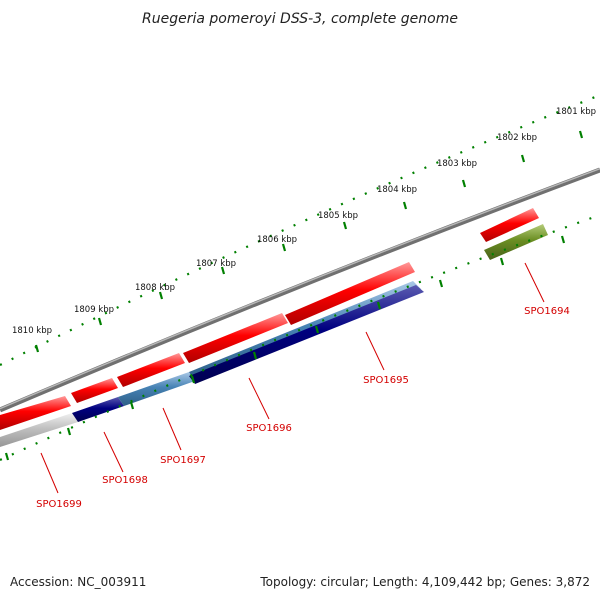 This screenshot has width=600, height=600. Describe the element at coordinates (517, 138) in the screenshot. I see `ruler-label: 1802 kbp` at that location.